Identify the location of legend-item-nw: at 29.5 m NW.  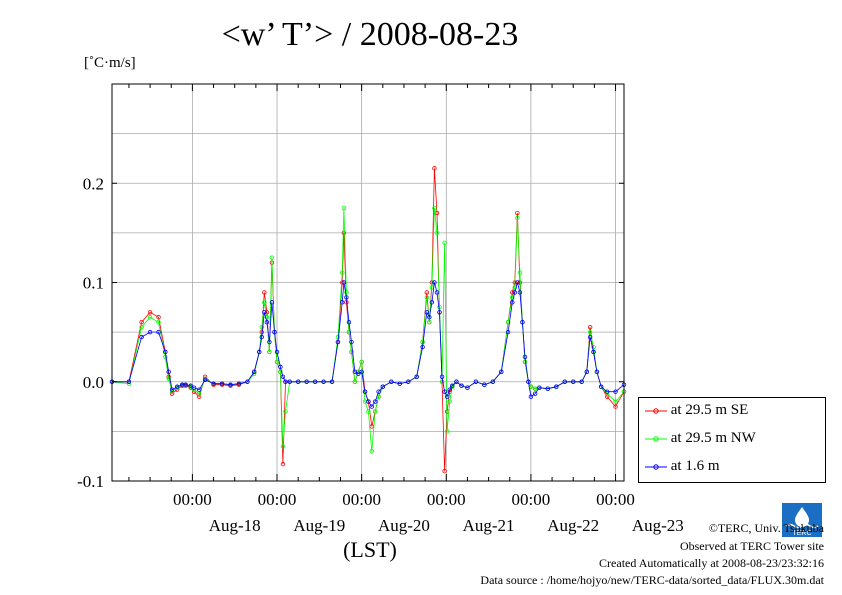
(700, 439).